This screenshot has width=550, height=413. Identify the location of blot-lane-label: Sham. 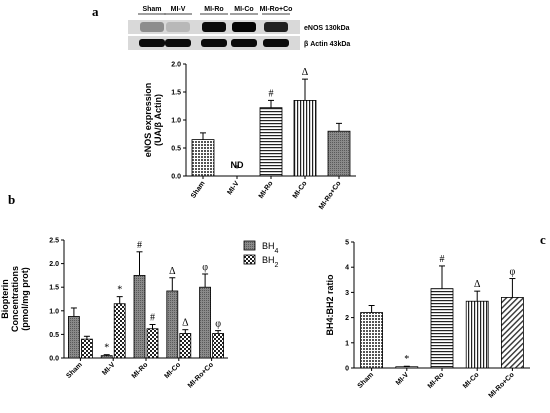
(151, 9).